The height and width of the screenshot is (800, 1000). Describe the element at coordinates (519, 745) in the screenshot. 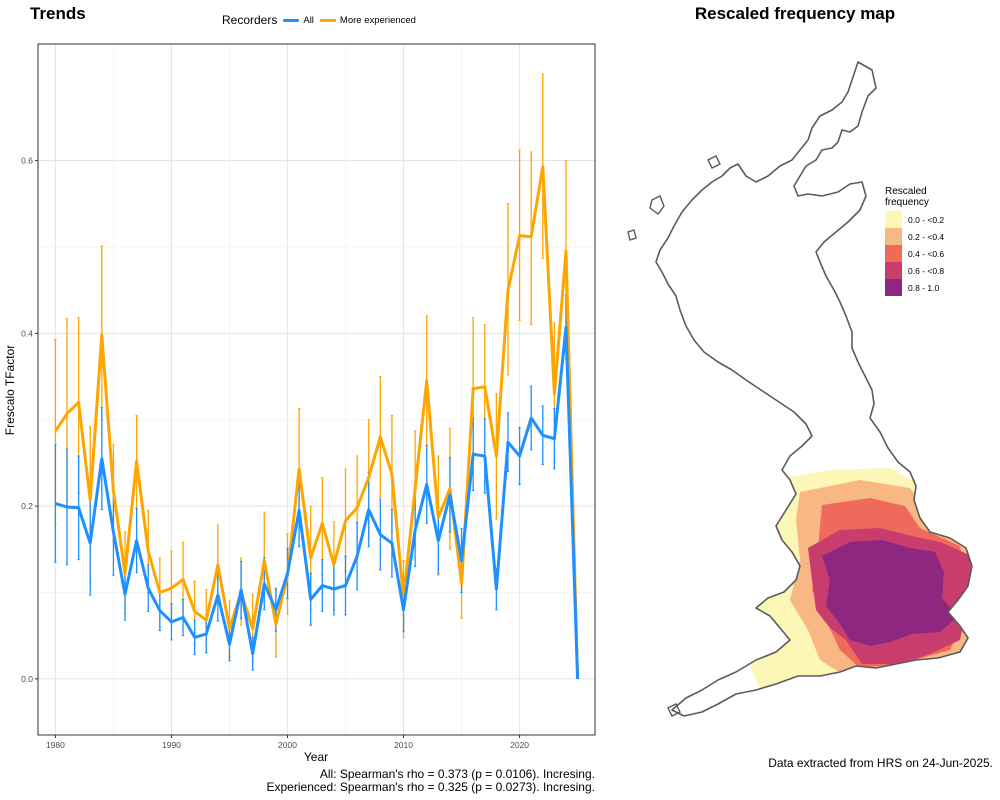

I see `x-tick-label: 2020` at that location.